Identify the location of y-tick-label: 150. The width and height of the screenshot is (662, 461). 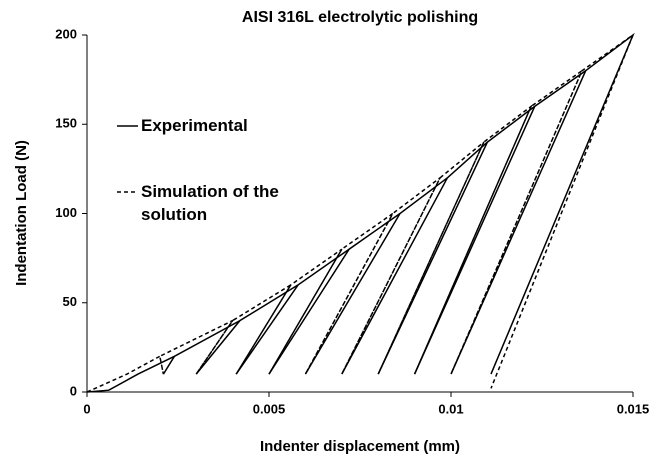
(66, 123).